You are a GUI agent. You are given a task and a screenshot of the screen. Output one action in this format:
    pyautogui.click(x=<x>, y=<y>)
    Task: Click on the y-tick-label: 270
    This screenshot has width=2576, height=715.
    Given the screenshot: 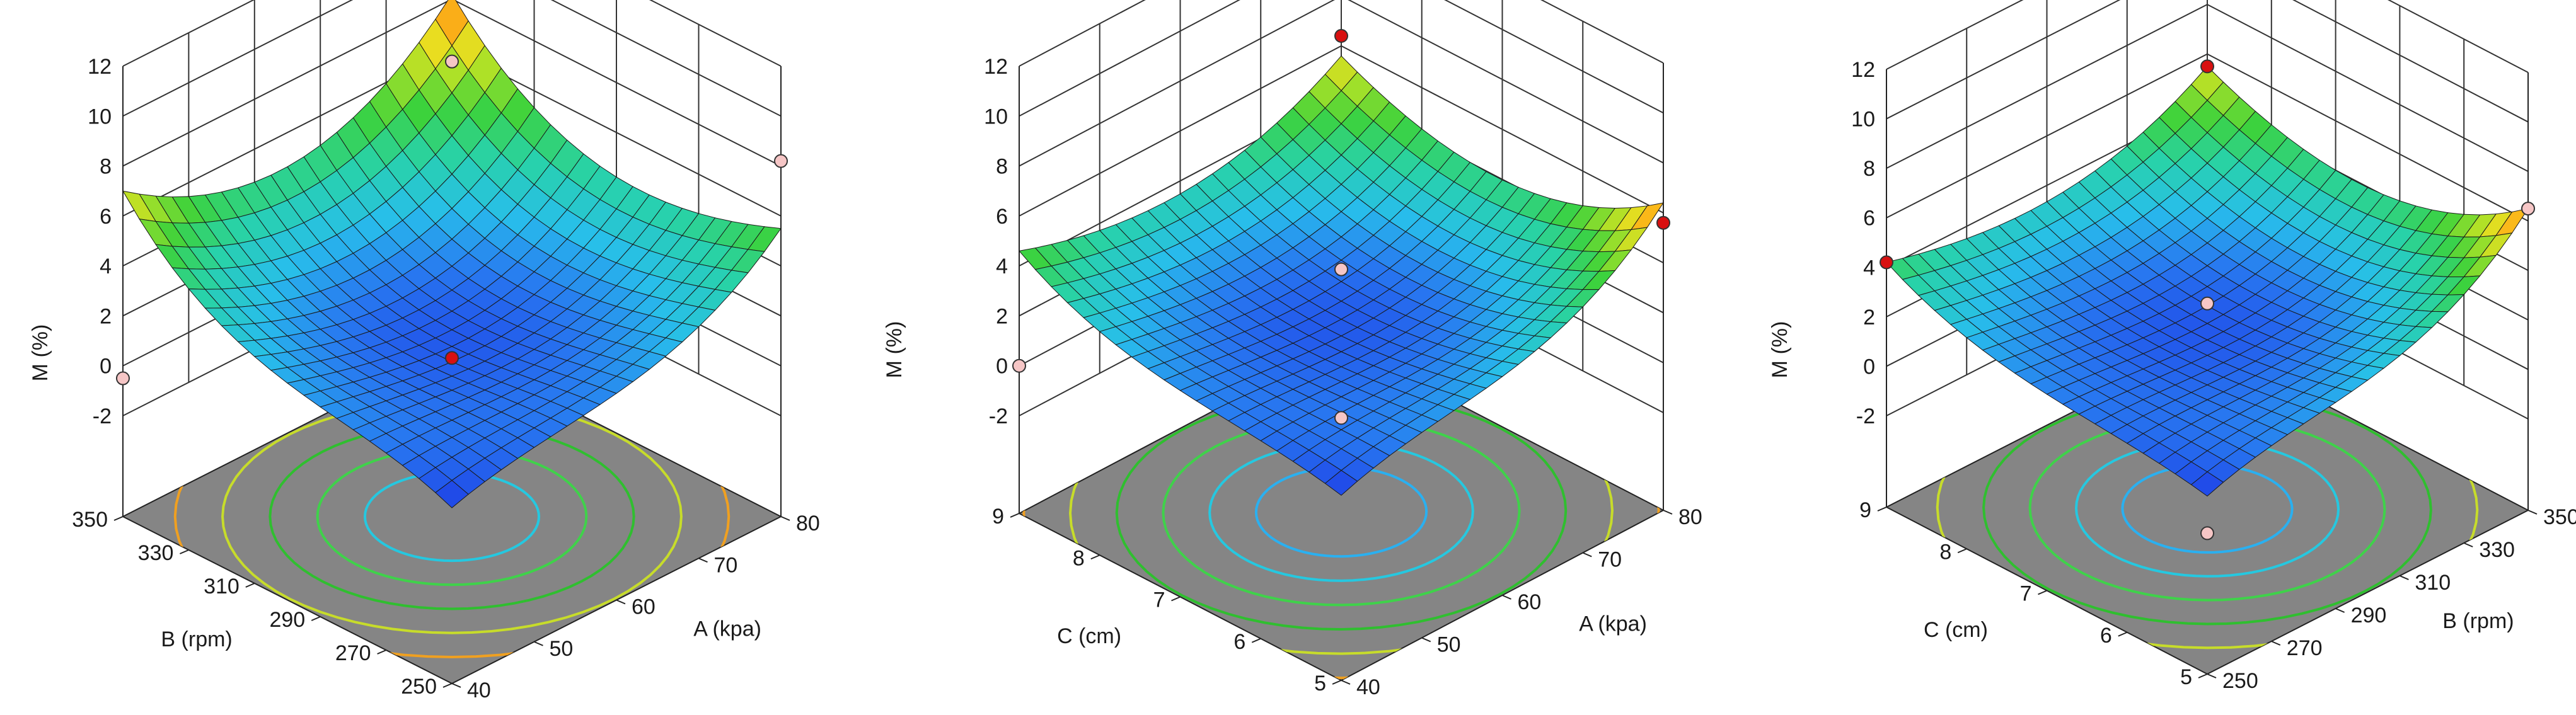 What is the action you would take?
    pyautogui.click(x=353, y=653)
    